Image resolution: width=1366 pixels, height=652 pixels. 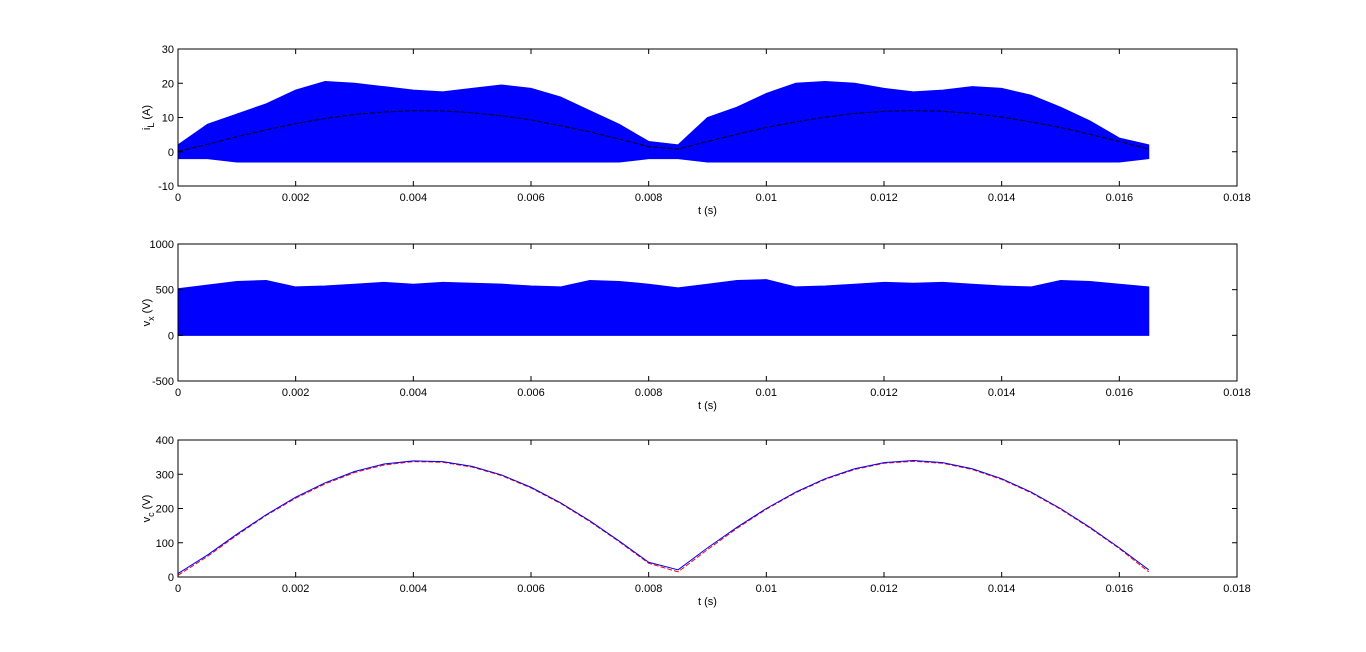 I want to click on y-tick-label: 30, so click(x=168, y=50).